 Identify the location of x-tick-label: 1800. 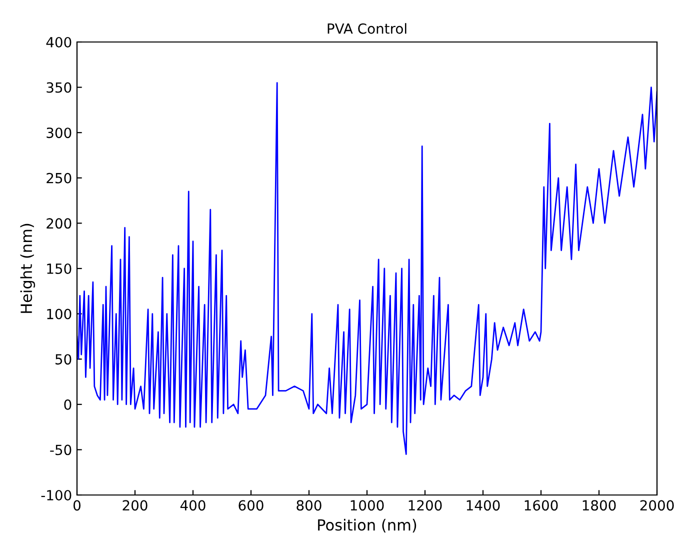
(599, 505).